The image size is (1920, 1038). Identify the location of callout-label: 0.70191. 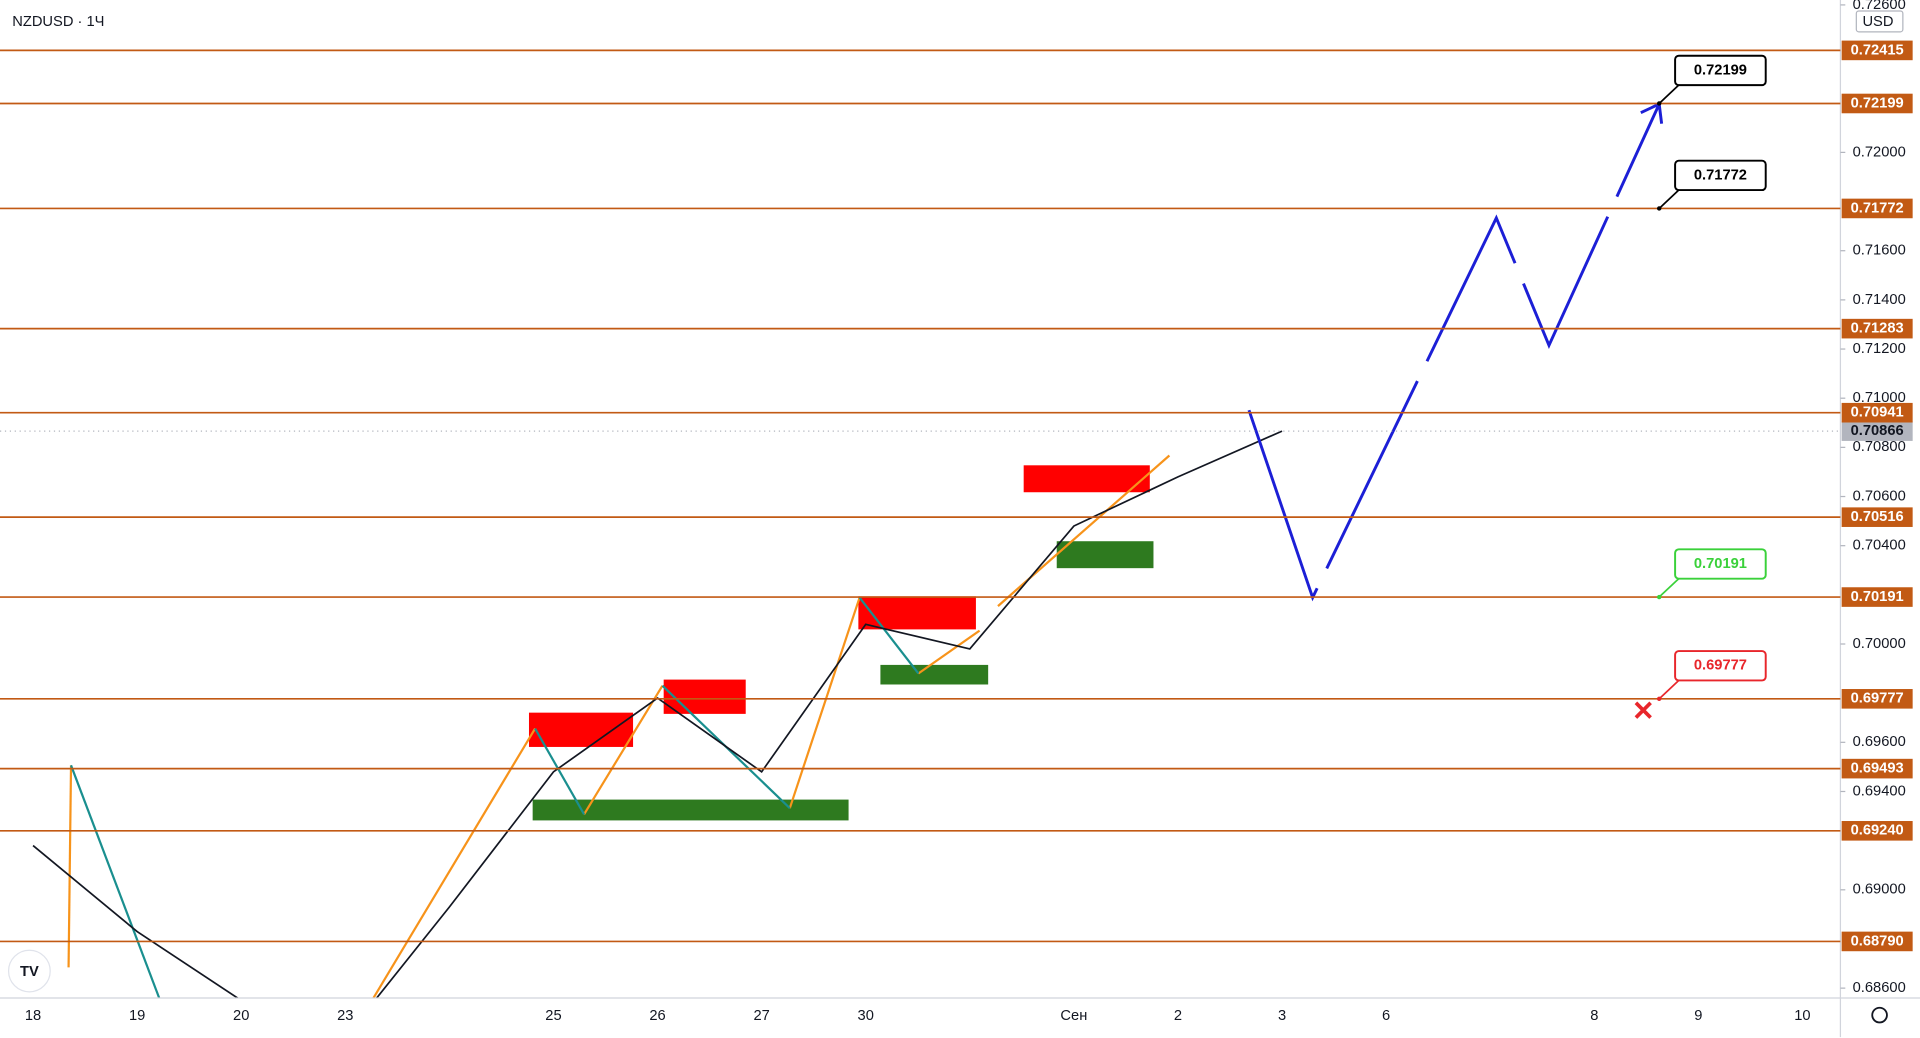
(1720, 564).